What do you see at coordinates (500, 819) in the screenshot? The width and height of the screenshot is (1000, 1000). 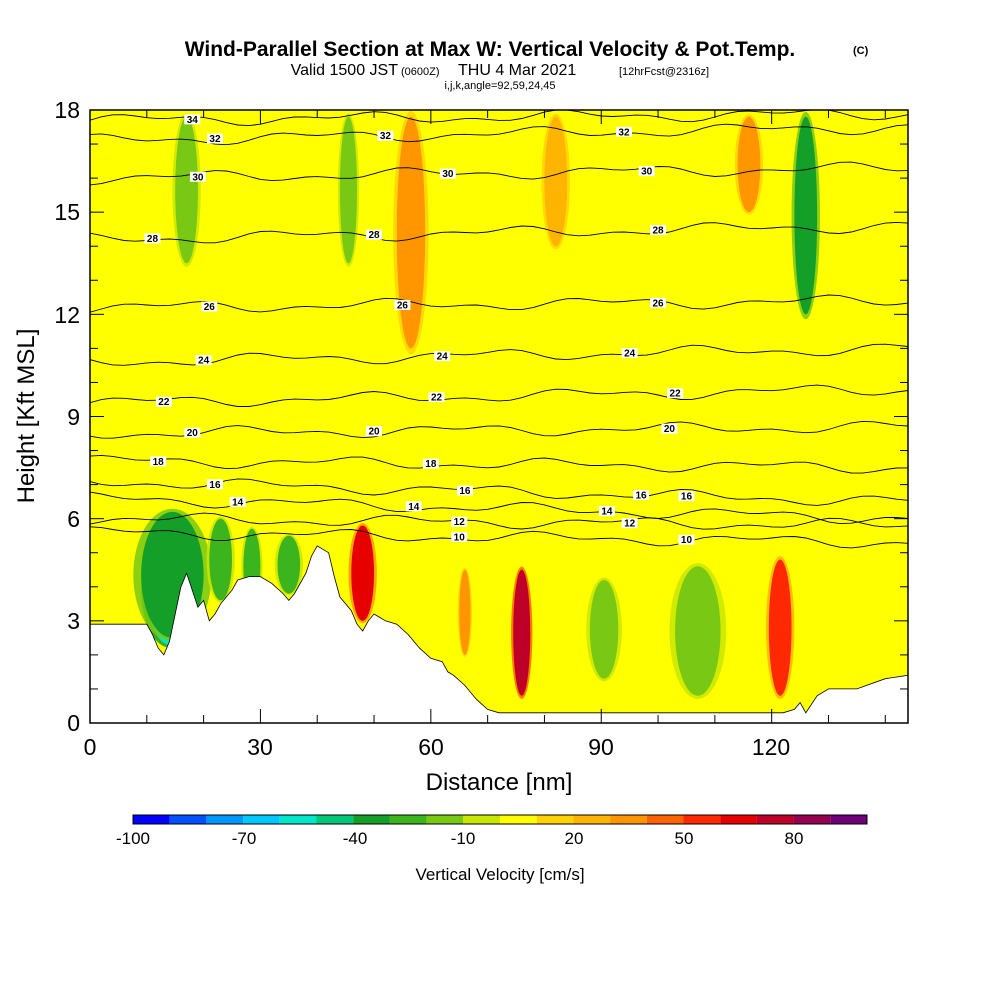 I see `colorbar` at bounding box center [500, 819].